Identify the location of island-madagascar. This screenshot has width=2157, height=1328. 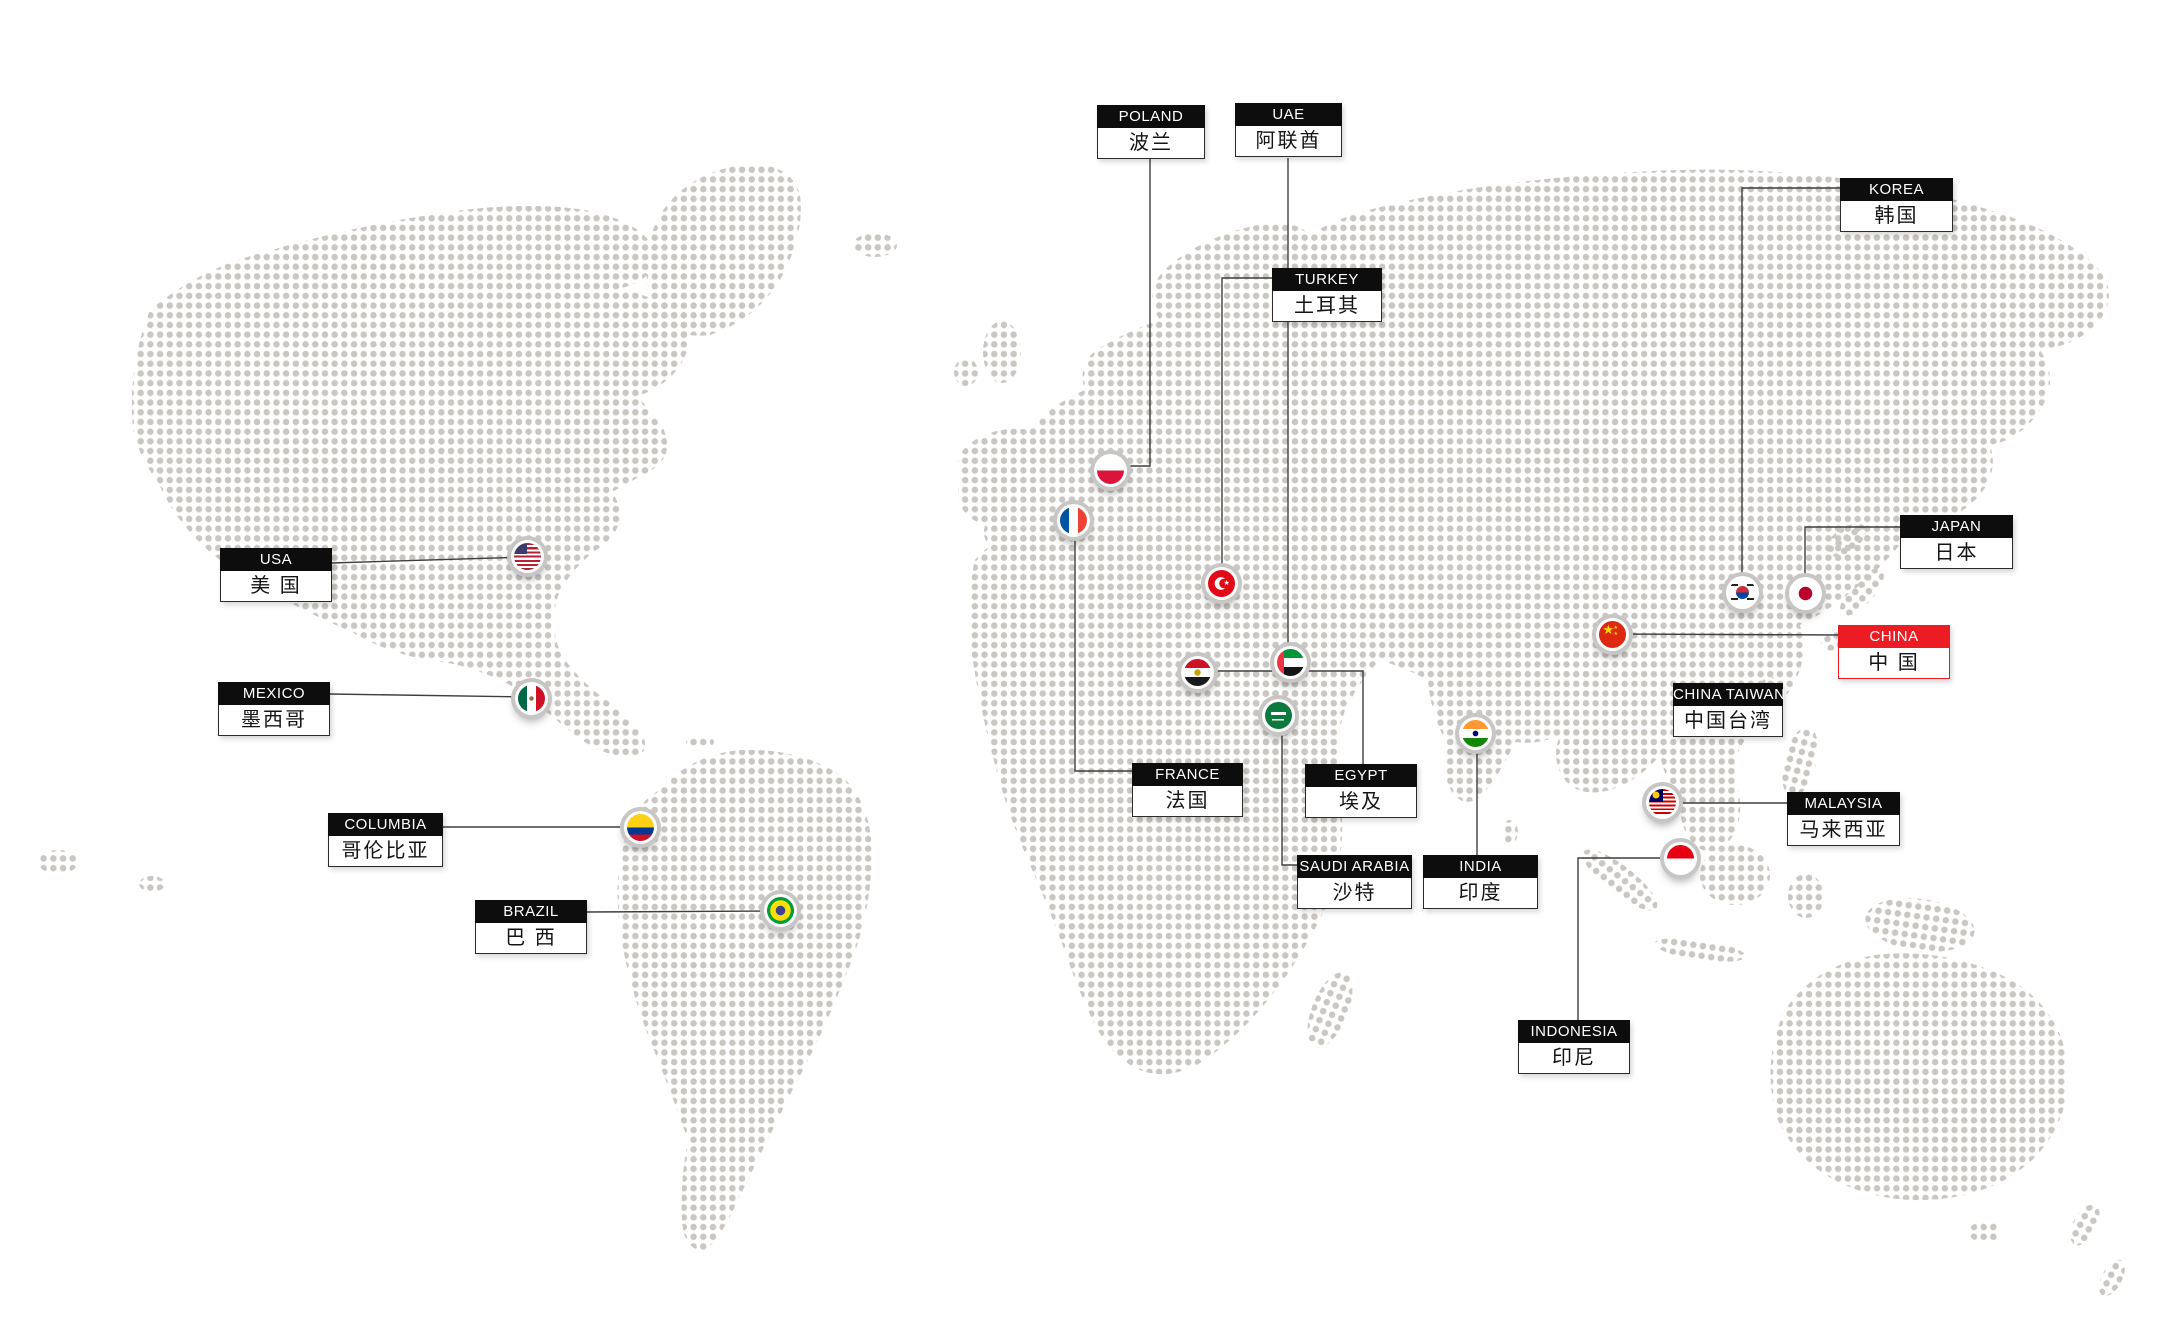
(1330, 1010).